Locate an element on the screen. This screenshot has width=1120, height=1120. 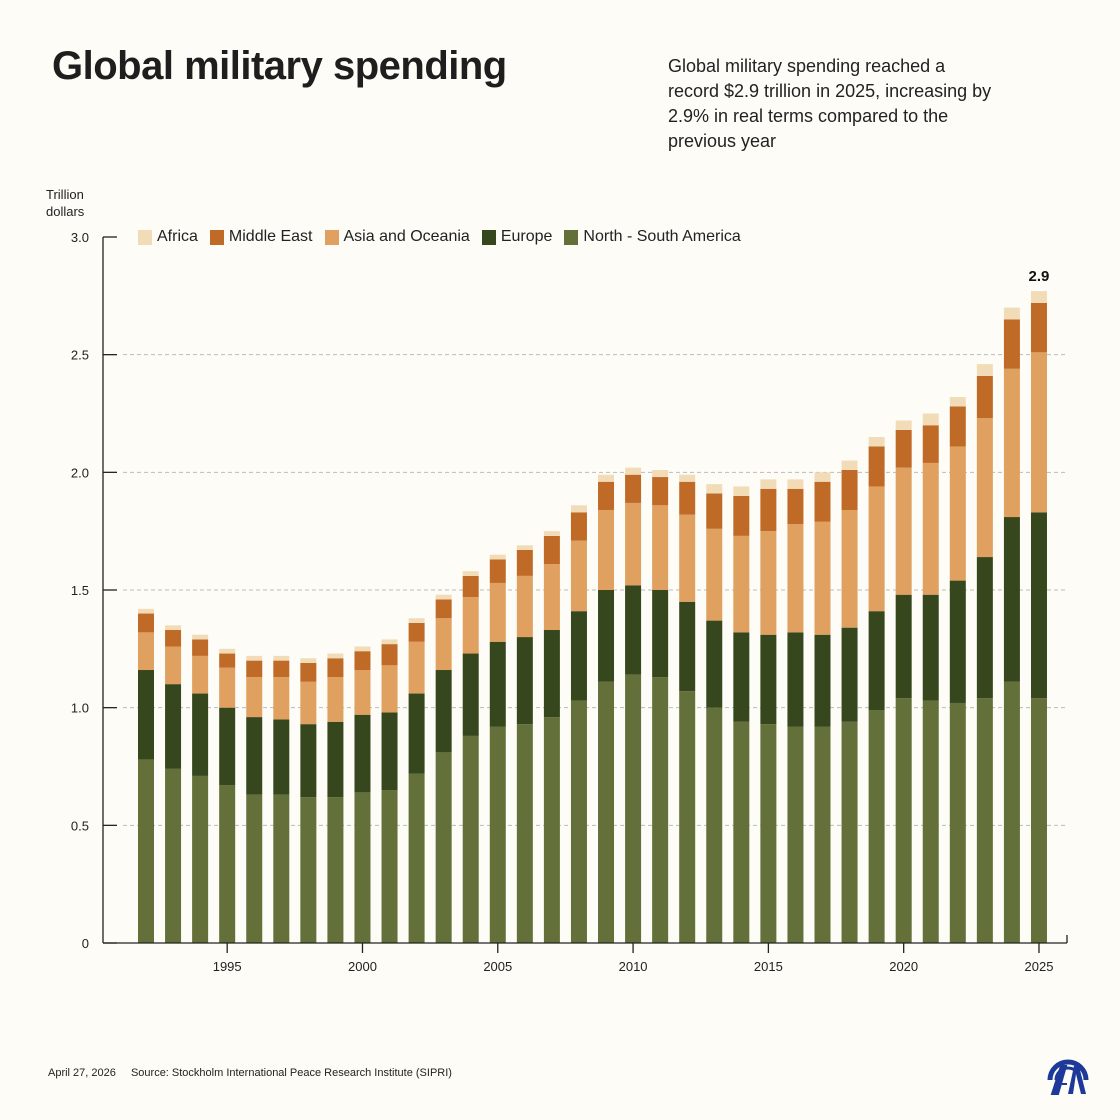
legend-item: Middle East is located at coordinates (261, 237).